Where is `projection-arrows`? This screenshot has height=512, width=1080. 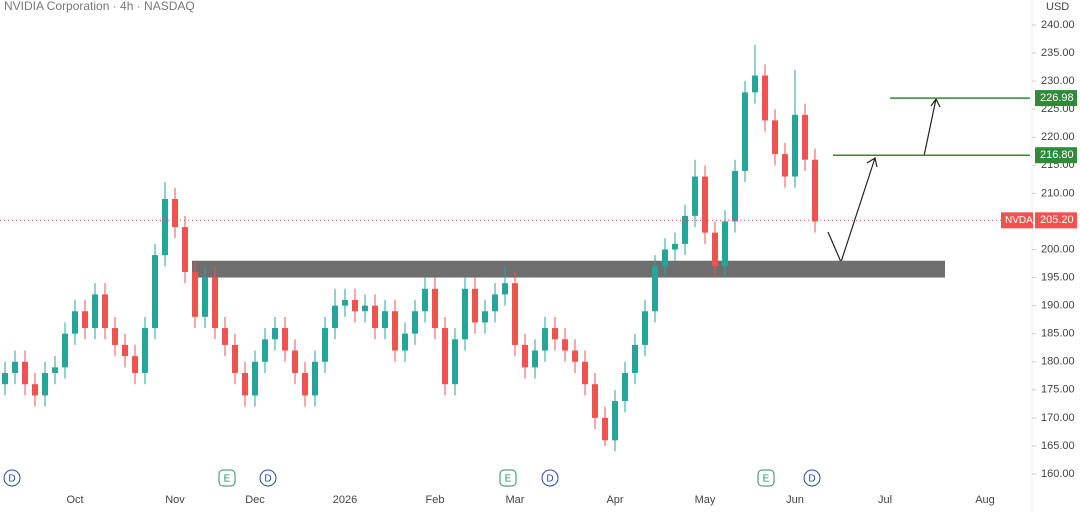
projection-arrows is located at coordinates (884, 180).